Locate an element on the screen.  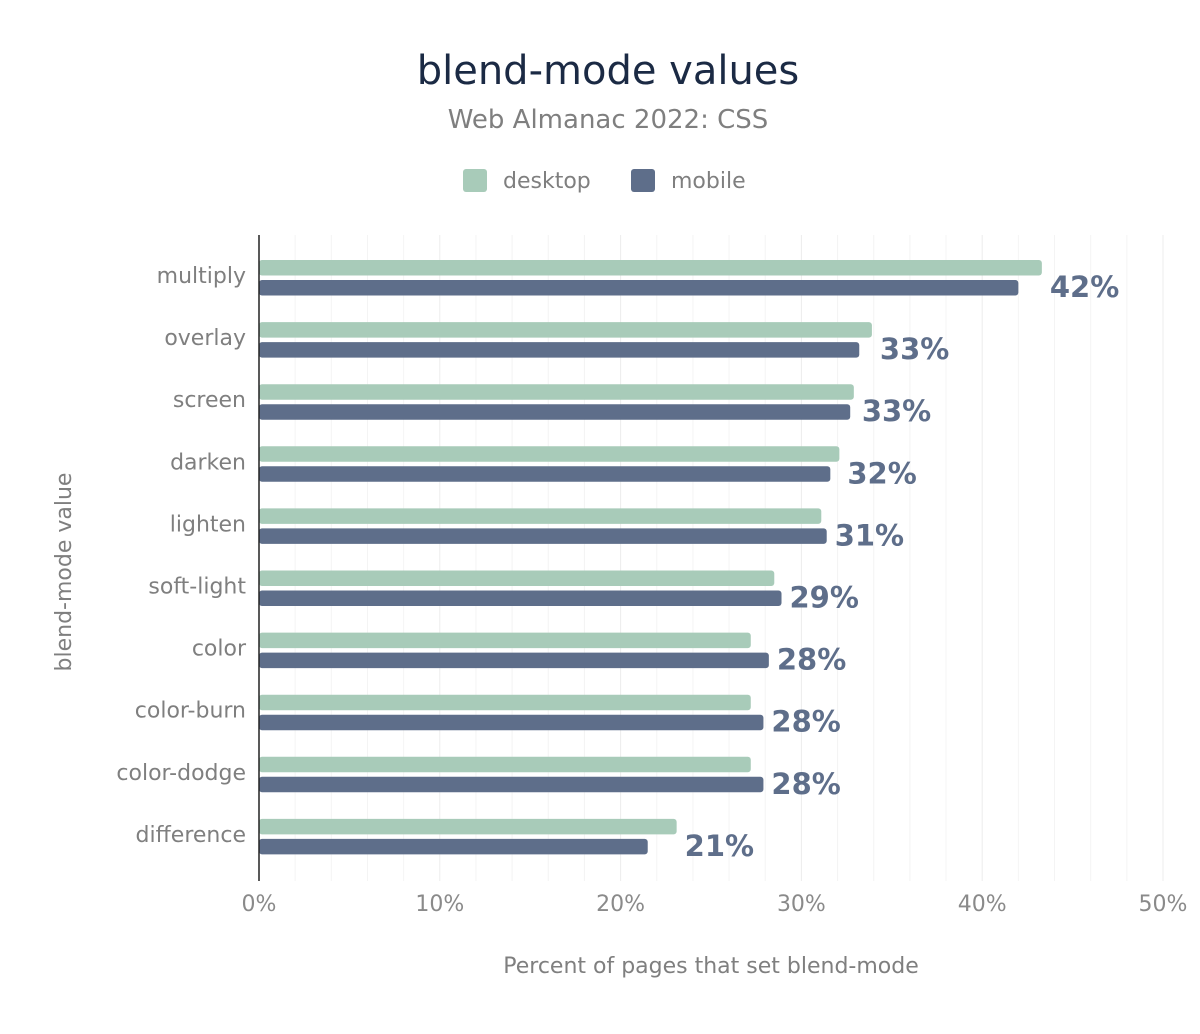
x-tick-label-30: 30% is located at coordinates (801, 904).